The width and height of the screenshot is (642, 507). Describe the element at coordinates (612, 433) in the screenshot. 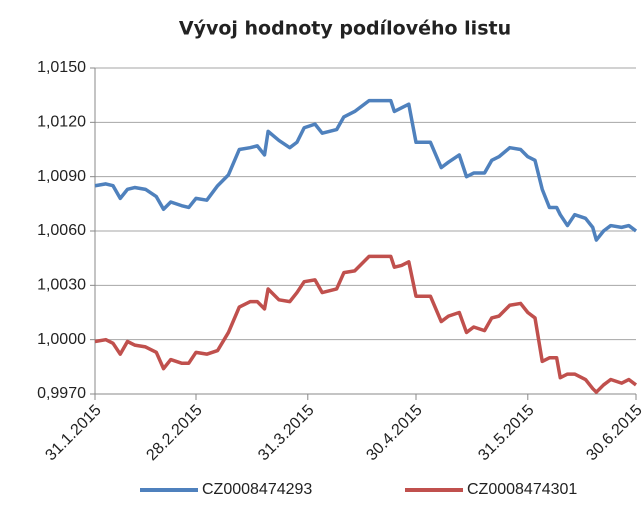

I see `x-tick-label: 30.6.2015` at that location.